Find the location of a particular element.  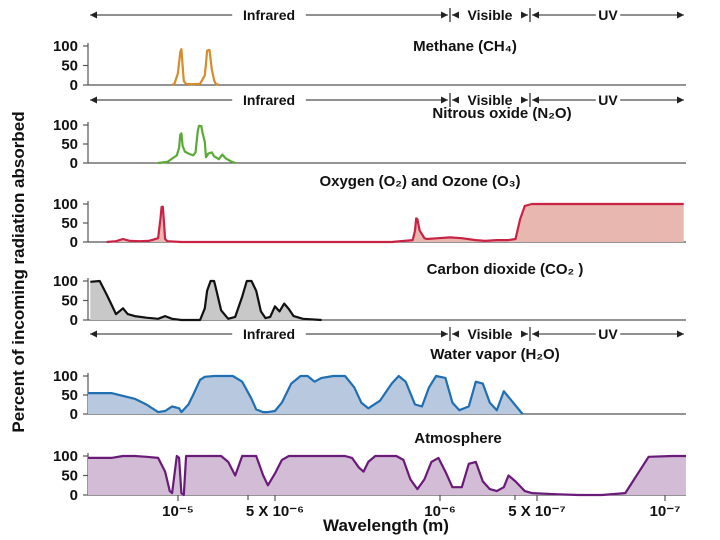

x-tick-label: 10⁻⁶ is located at coordinates (440, 511).